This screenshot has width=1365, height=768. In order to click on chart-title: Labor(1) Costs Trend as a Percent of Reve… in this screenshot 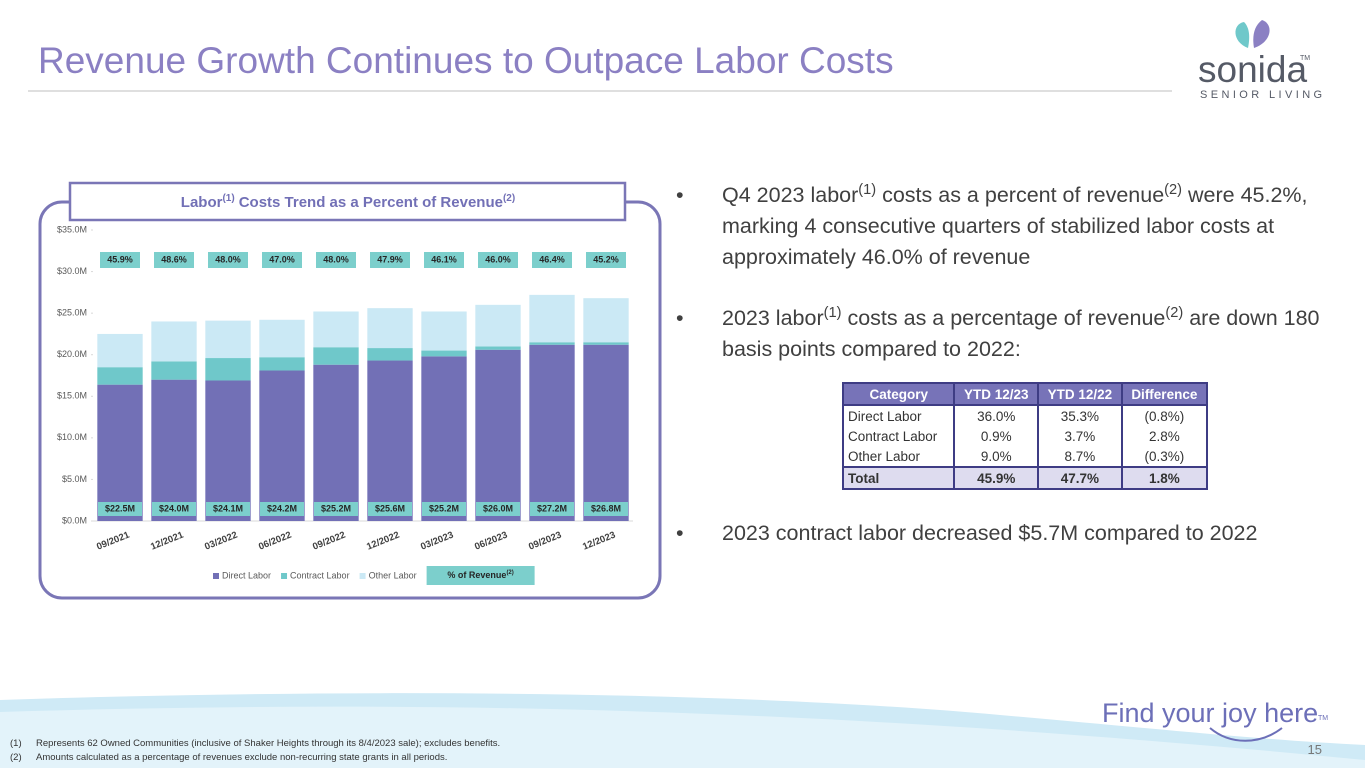, I will do `click(348, 202)`.